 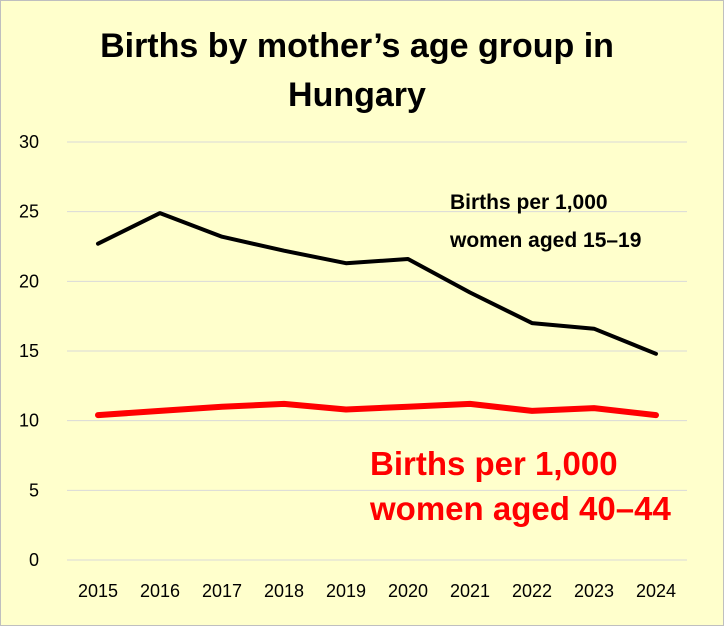 What do you see at coordinates (377, 409) in the screenshot?
I see `series-line-older` at bounding box center [377, 409].